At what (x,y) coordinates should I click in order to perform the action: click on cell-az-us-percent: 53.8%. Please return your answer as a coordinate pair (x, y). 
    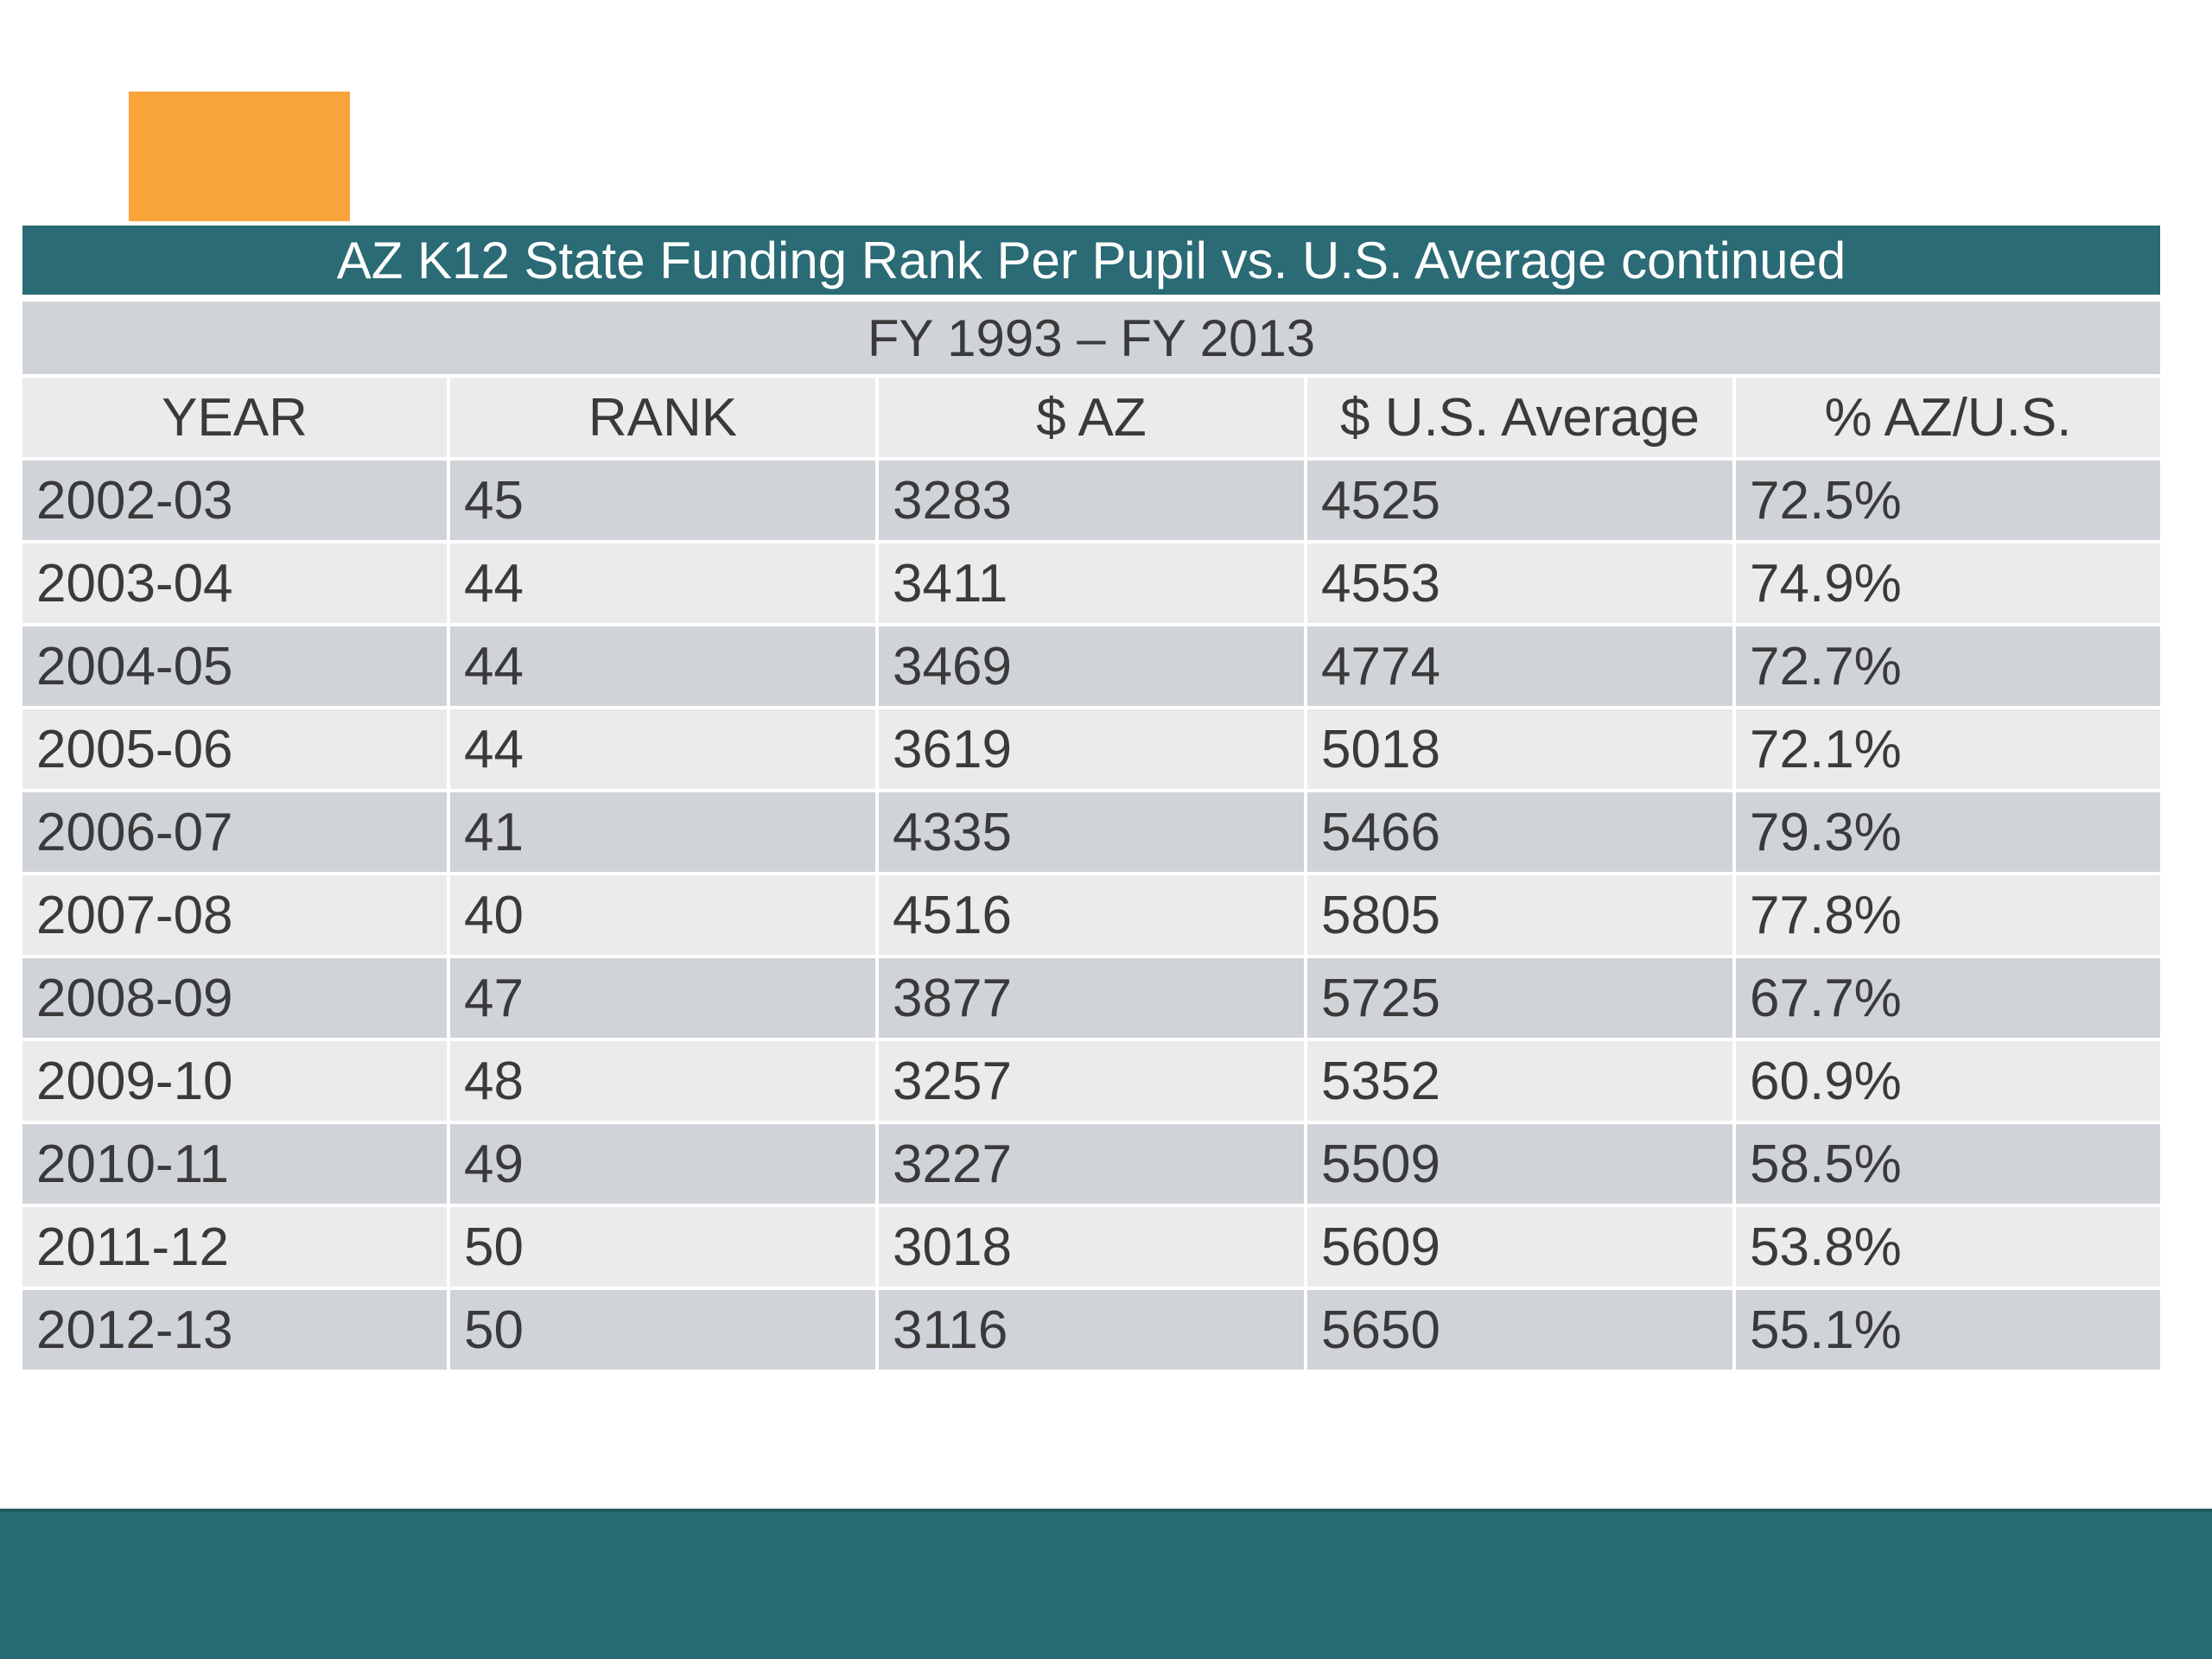
    Looking at the image, I should click on (1948, 1248).